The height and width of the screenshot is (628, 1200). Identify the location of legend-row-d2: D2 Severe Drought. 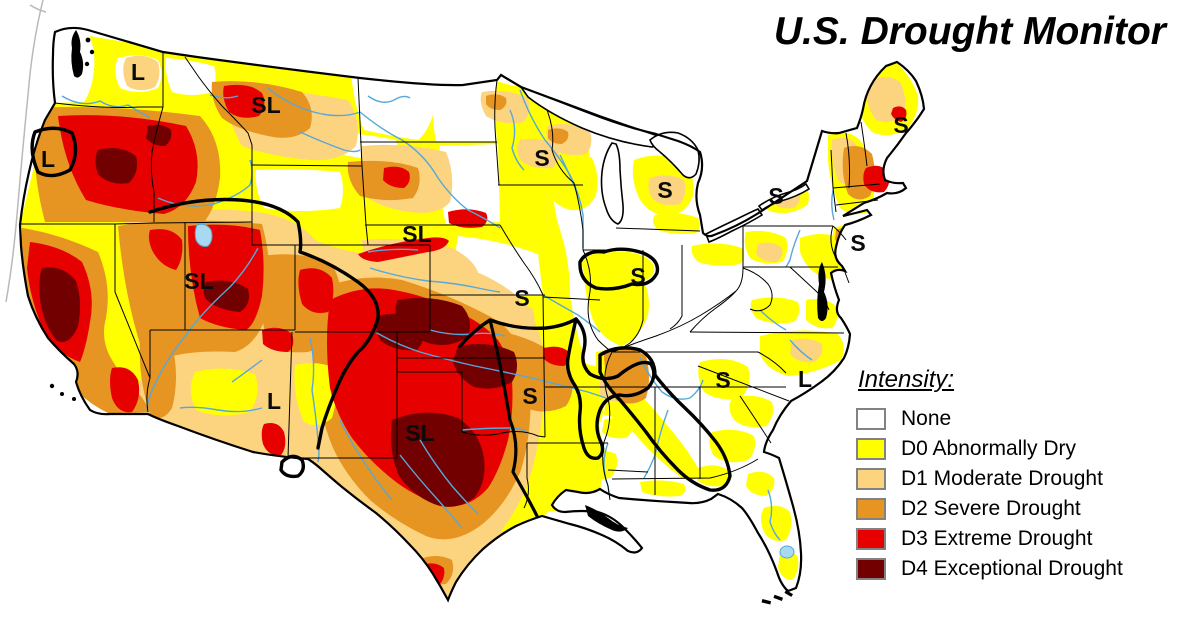
(1016, 509).